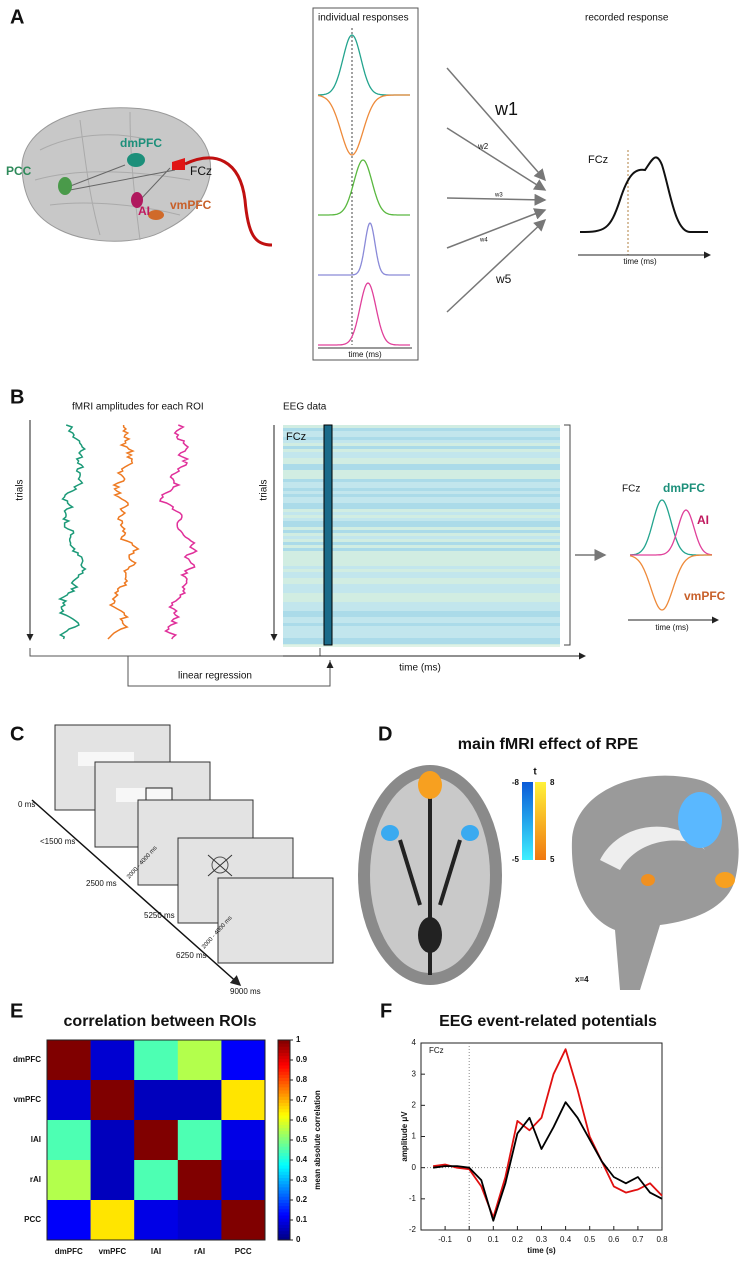 The height and width of the screenshot is (1280, 746). What do you see at coordinates (32, 1219) in the screenshot?
I see `row-label: PCC` at bounding box center [32, 1219].